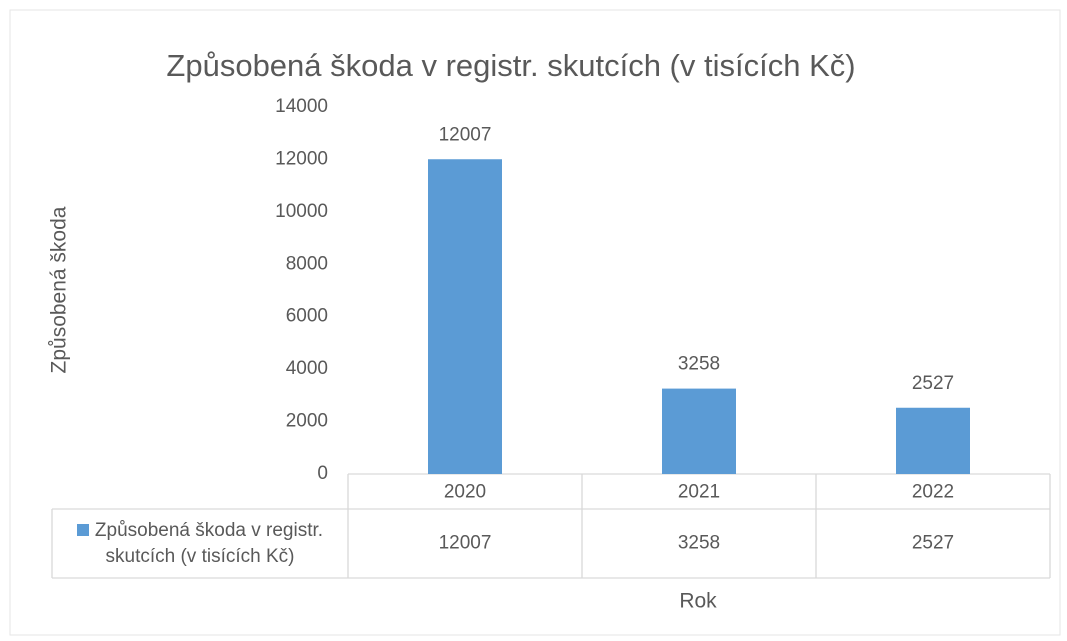  I want to click on y-tick-label: 2000, so click(307, 421).